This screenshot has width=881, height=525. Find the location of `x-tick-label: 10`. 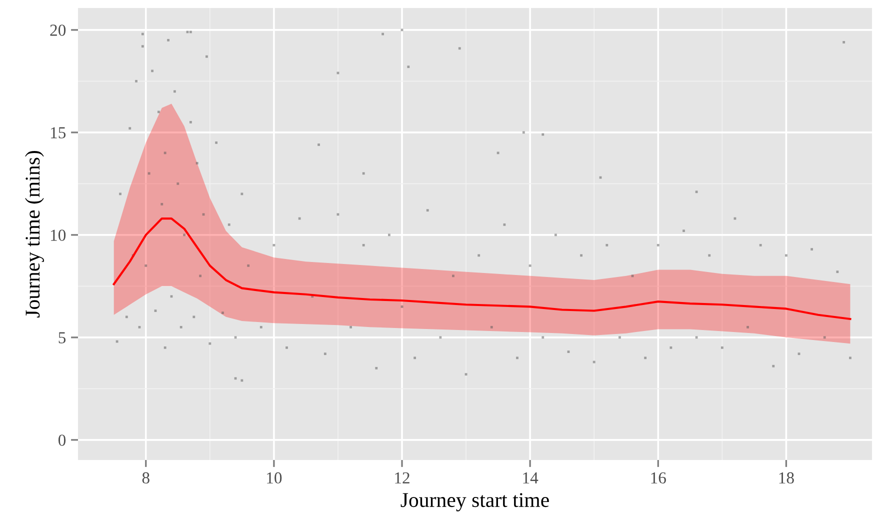

x-tick-label: 10 is located at coordinates (274, 478).